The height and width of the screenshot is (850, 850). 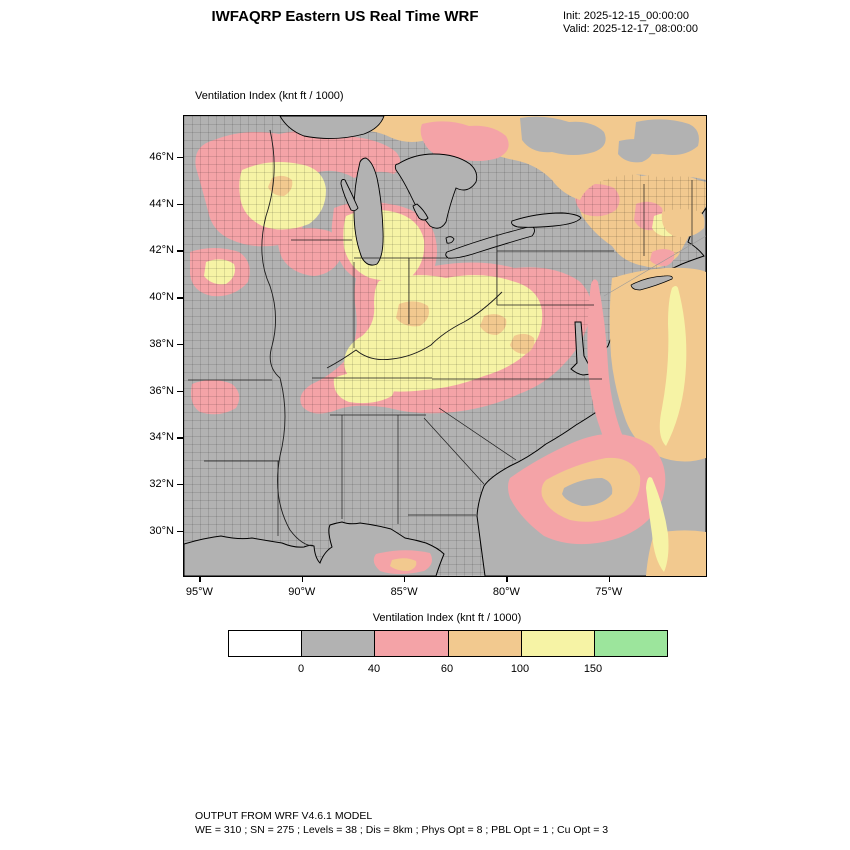 I want to click on lat-tick-label: 40°N, so click(x=161, y=297).